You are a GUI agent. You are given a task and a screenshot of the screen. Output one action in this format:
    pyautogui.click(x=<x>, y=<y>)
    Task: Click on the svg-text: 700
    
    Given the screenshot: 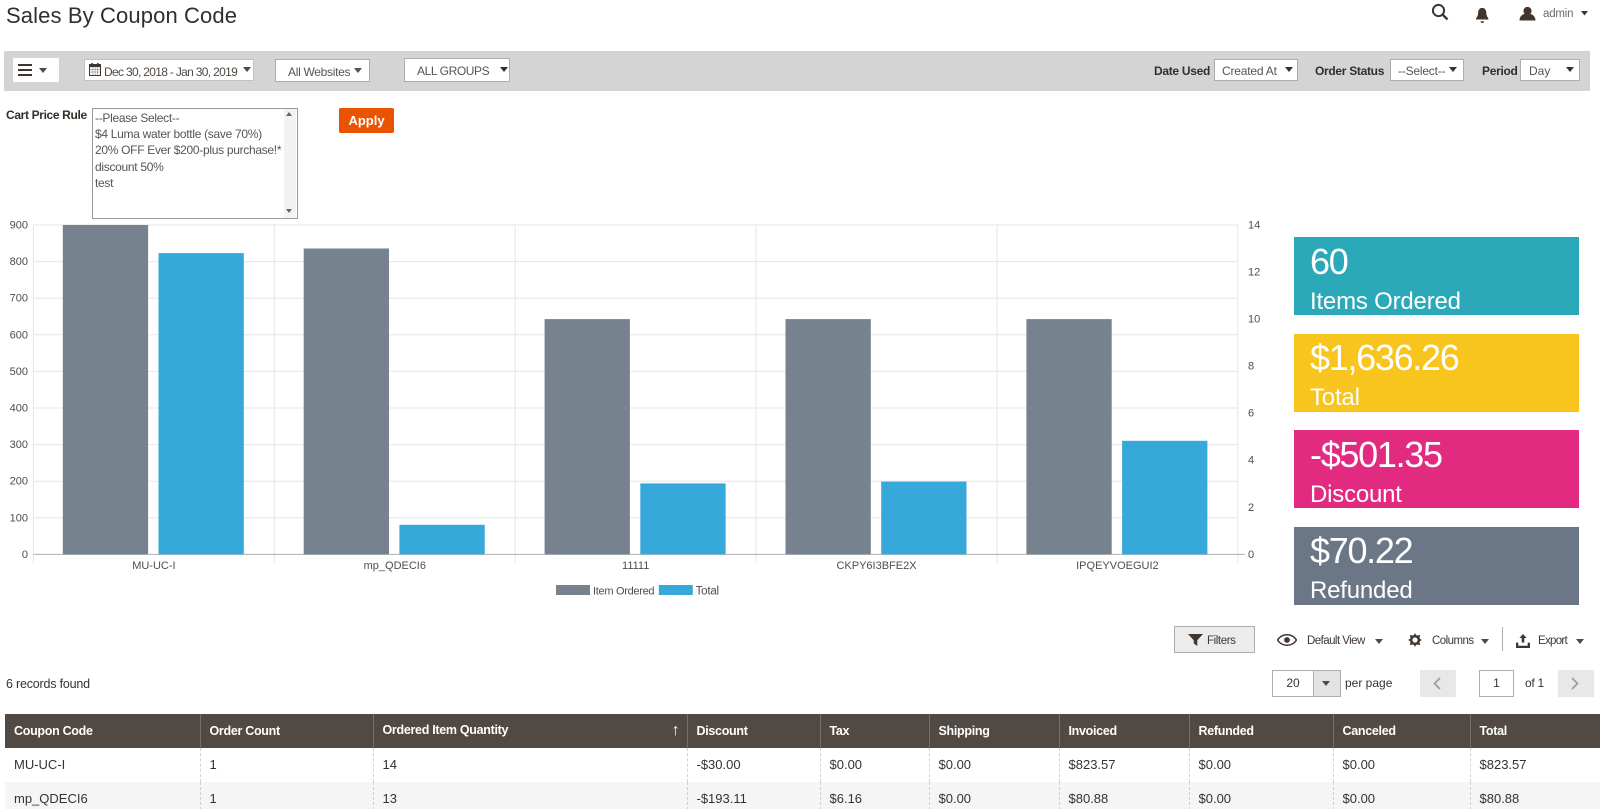 What is the action you would take?
    pyautogui.click(x=19, y=299)
    